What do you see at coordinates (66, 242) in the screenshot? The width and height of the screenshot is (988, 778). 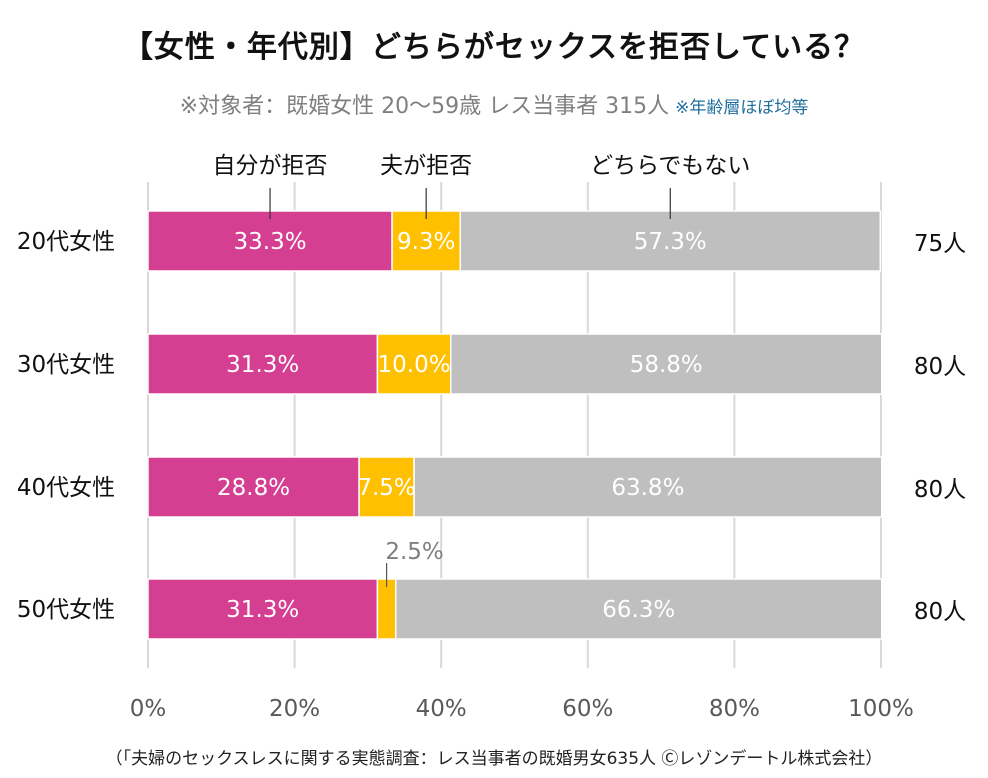 I see `category-label: 20代女性` at bounding box center [66, 242].